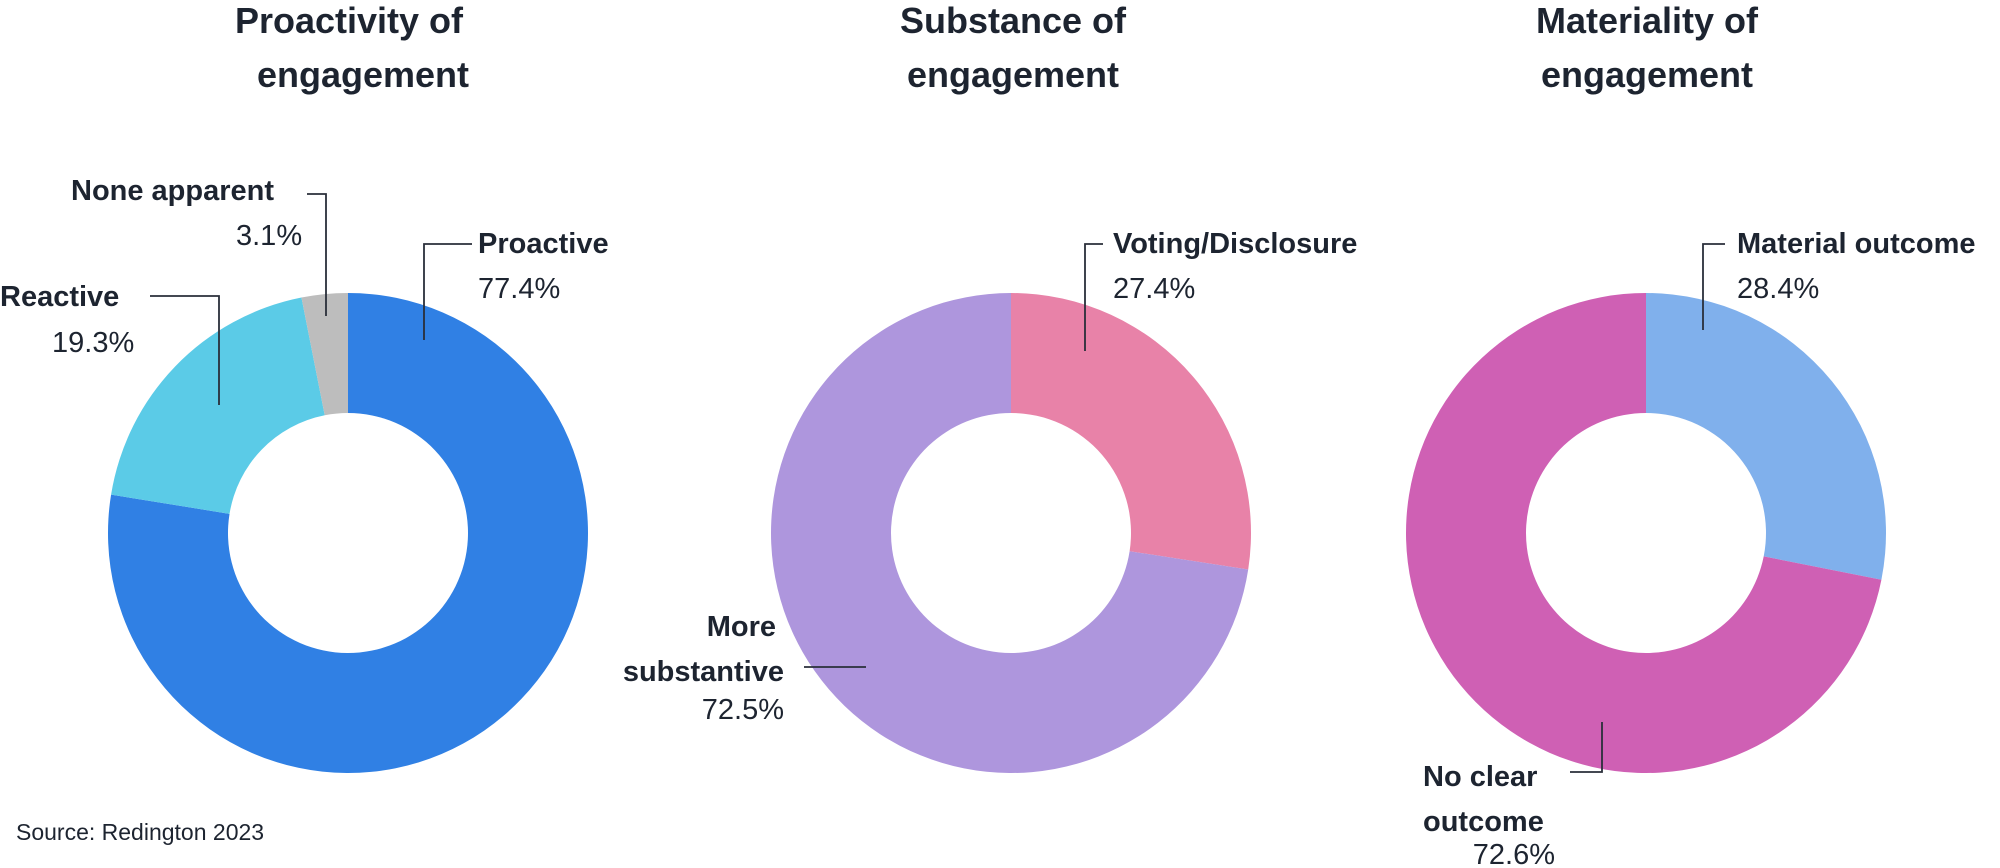 Image resolution: width=2000 pixels, height=868 pixels. Describe the element at coordinates (1647, 20) in the screenshot. I see `chart3-title-line1: Materiality of` at that location.